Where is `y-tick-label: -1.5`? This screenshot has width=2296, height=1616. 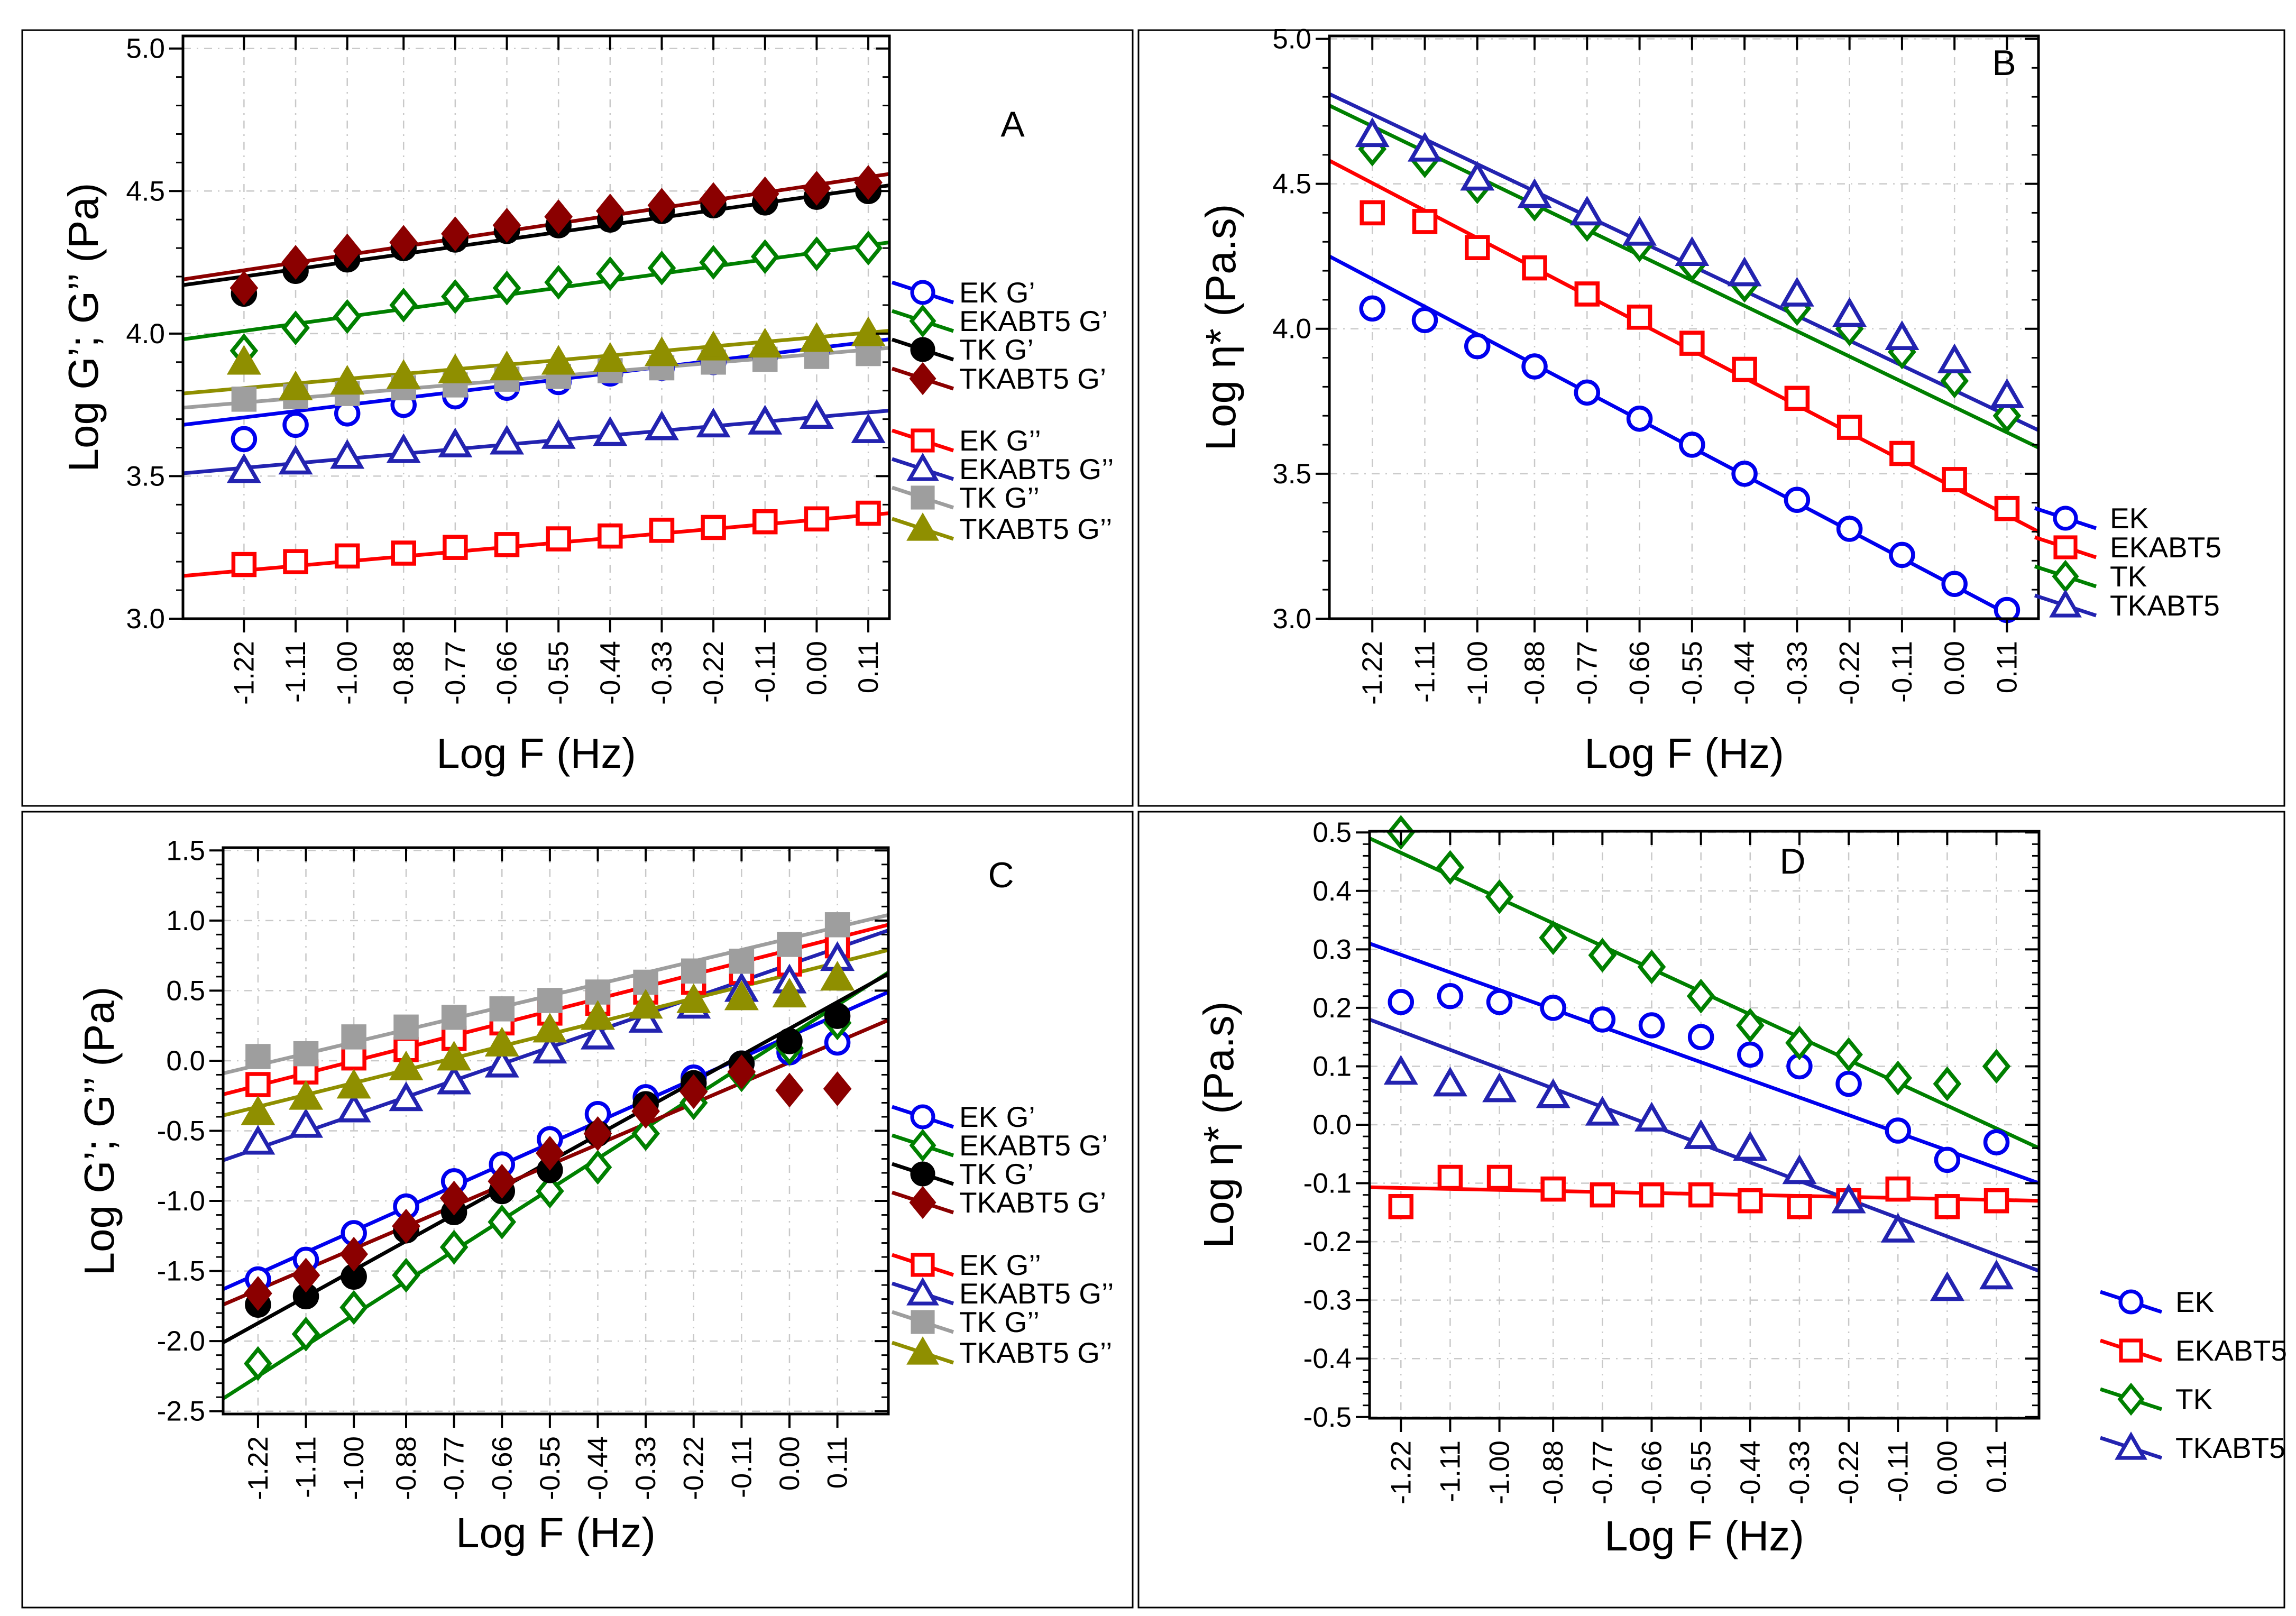 y-tick-label: -1.5 is located at coordinates (181, 1271).